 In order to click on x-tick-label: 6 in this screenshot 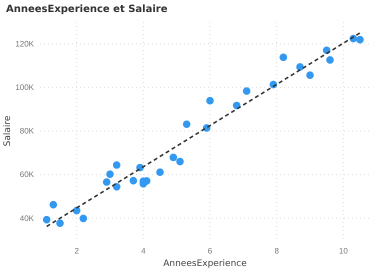, I will do `click(210, 251)`.